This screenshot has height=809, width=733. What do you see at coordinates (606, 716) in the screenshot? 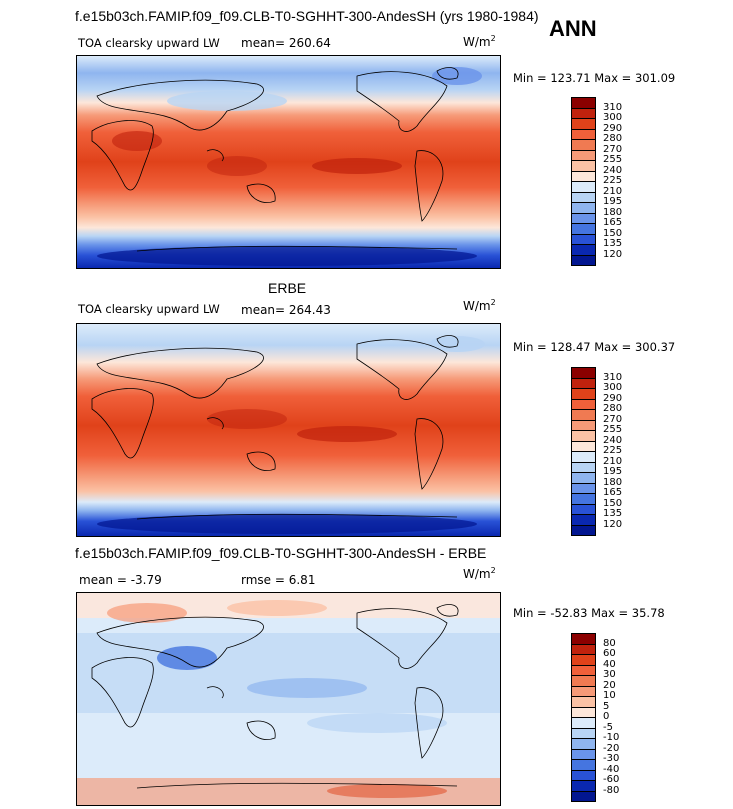
I see `colorbar-tick-label: 0` at bounding box center [606, 716].